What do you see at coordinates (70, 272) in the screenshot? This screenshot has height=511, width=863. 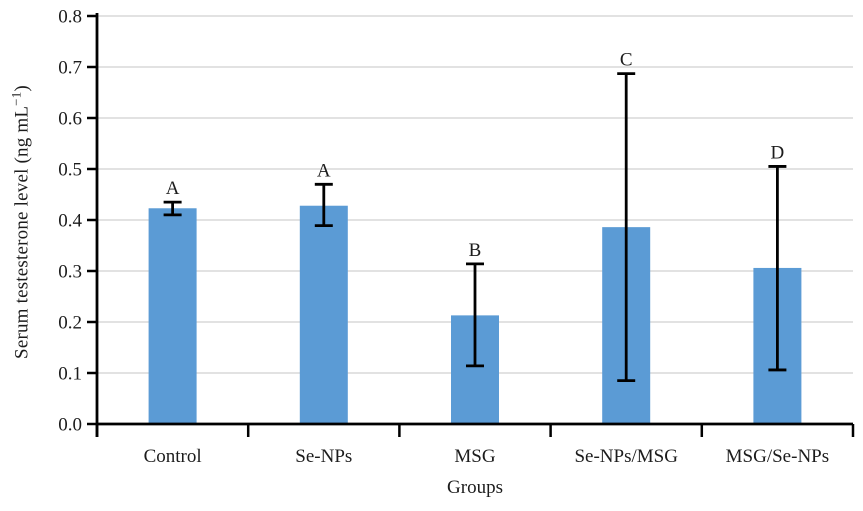 I see `y-tick-label: 0.3` at bounding box center [70, 272].